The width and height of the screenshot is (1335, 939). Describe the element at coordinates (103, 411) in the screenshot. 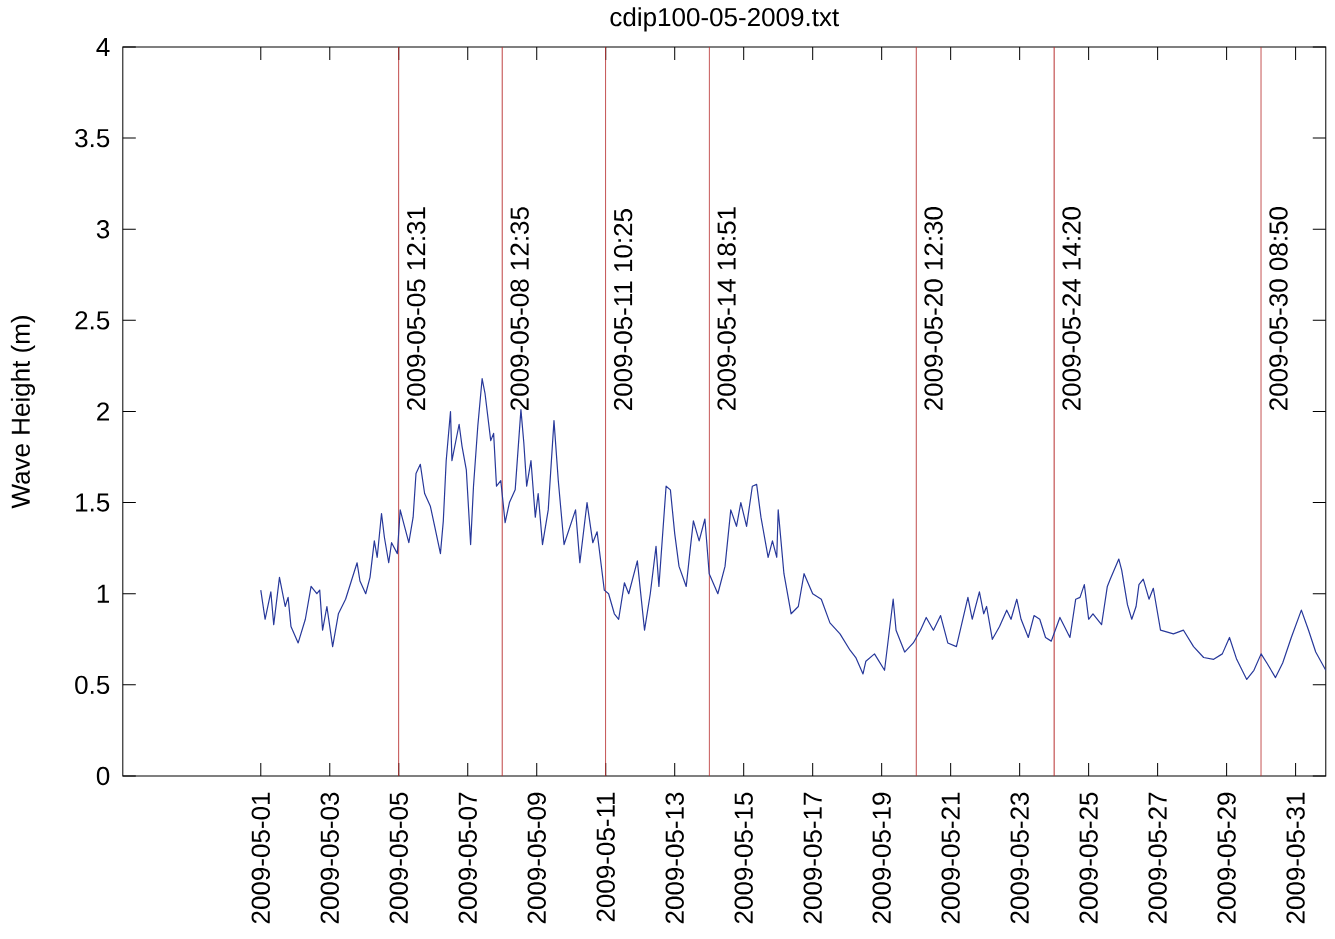

I see `y-tick-label: 2` at that location.